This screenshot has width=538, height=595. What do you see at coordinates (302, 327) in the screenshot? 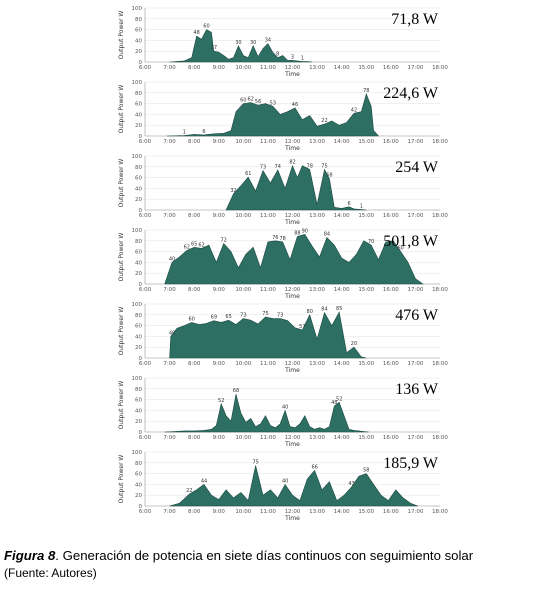
I see `data-label: 57` at bounding box center [302, 327].